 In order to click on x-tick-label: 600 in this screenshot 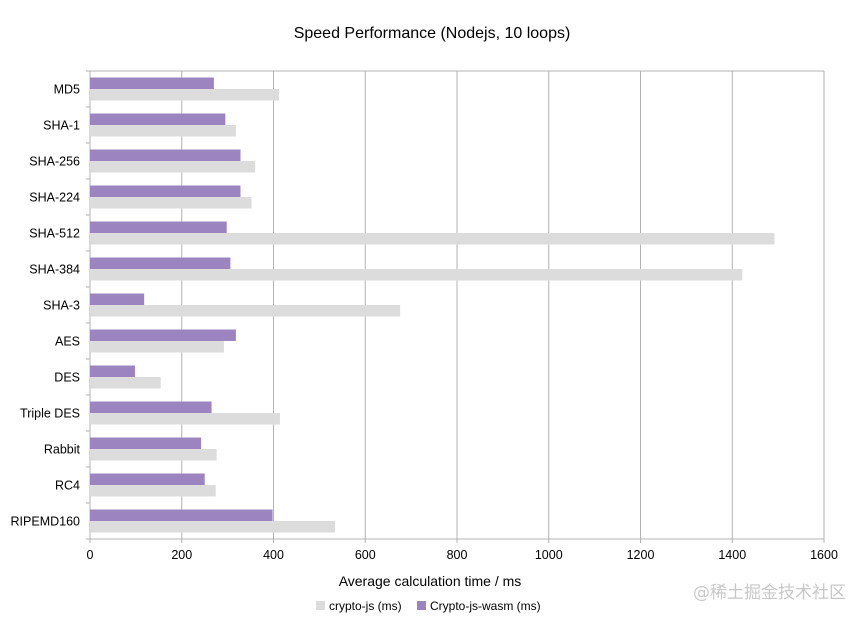, I will do `click(365, 555)`.